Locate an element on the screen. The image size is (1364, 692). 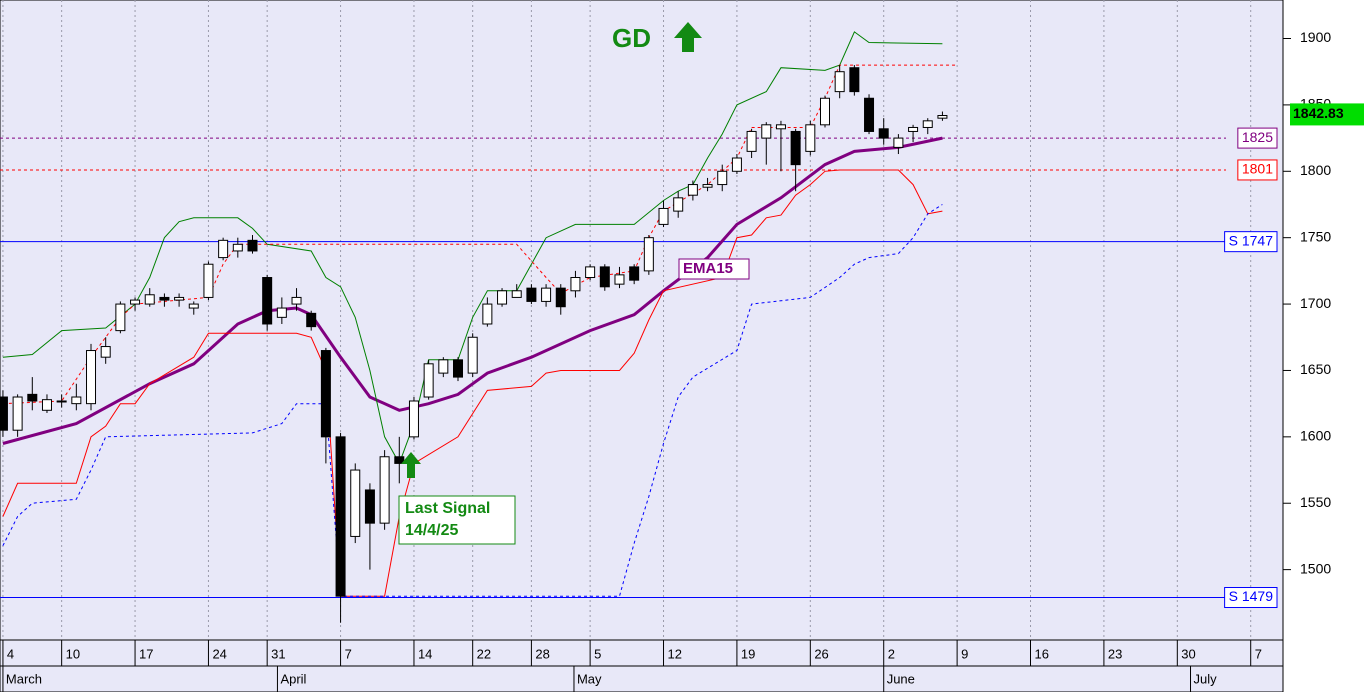
x-tick-label: 19 is located at coordinates (748, 653).